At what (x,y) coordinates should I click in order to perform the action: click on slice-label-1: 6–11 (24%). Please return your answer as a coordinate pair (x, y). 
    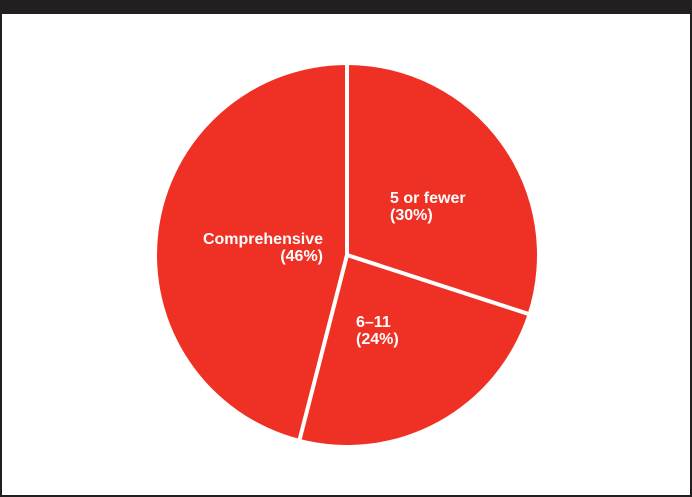
    Looking at the image, I should click on (377, 331).